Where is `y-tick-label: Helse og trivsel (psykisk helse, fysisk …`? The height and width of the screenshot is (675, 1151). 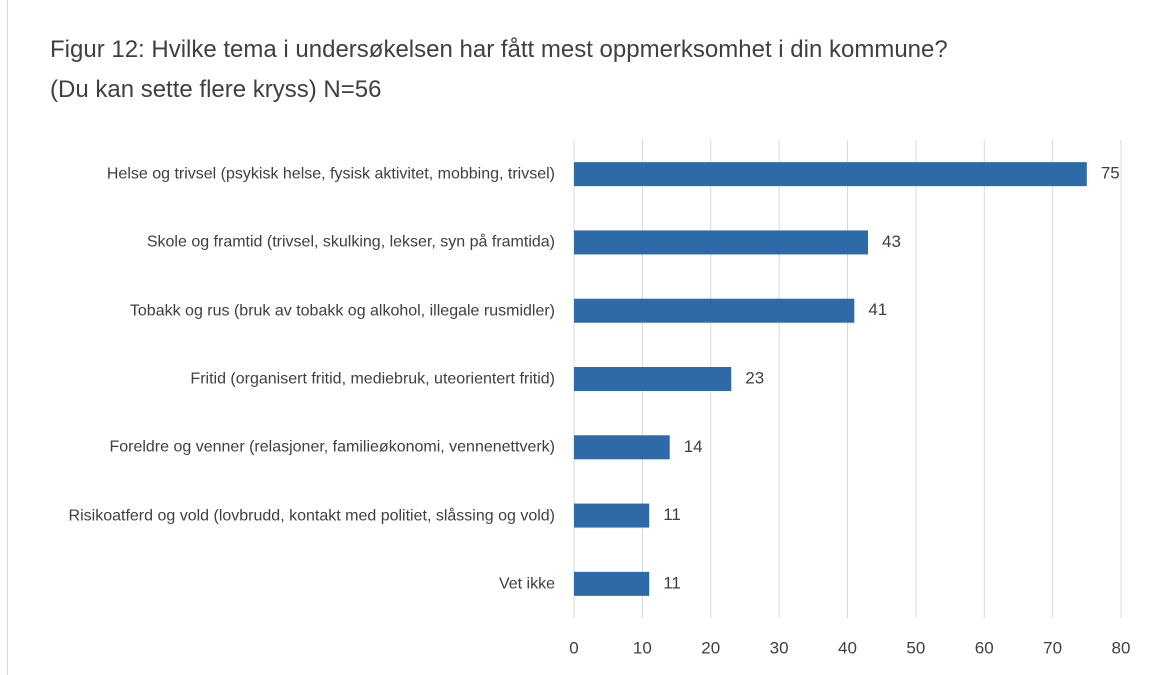
y-tick-label: Helse og trivsel (psykisk helse, fysisk … is located at coordinates (330, 174).